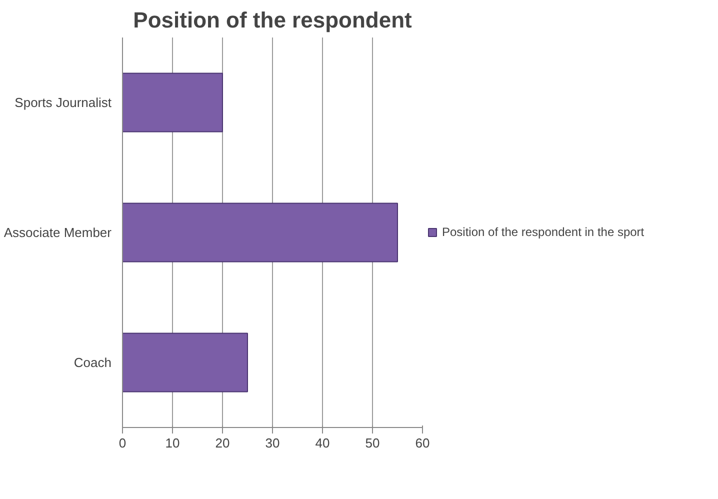 The image size is (718, 499). What do you see at coordinates (372, 443) in the screenshot?
I see `x-tick-label: 50` at bounding box center [372, 443].